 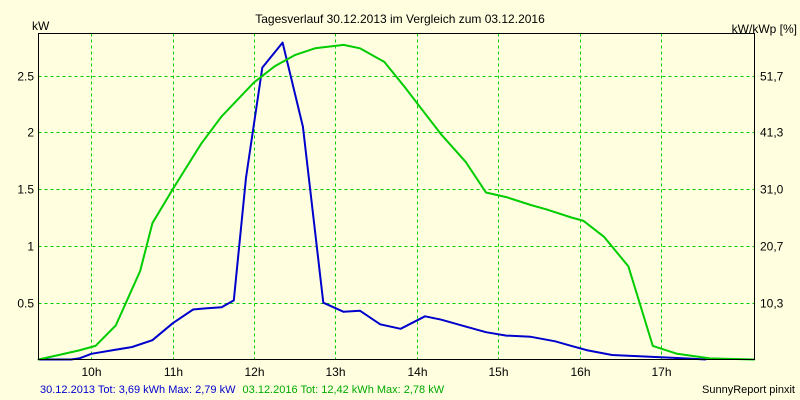 I want to click on y-tick-label-right: 10,3, so click(x=772, y=304).